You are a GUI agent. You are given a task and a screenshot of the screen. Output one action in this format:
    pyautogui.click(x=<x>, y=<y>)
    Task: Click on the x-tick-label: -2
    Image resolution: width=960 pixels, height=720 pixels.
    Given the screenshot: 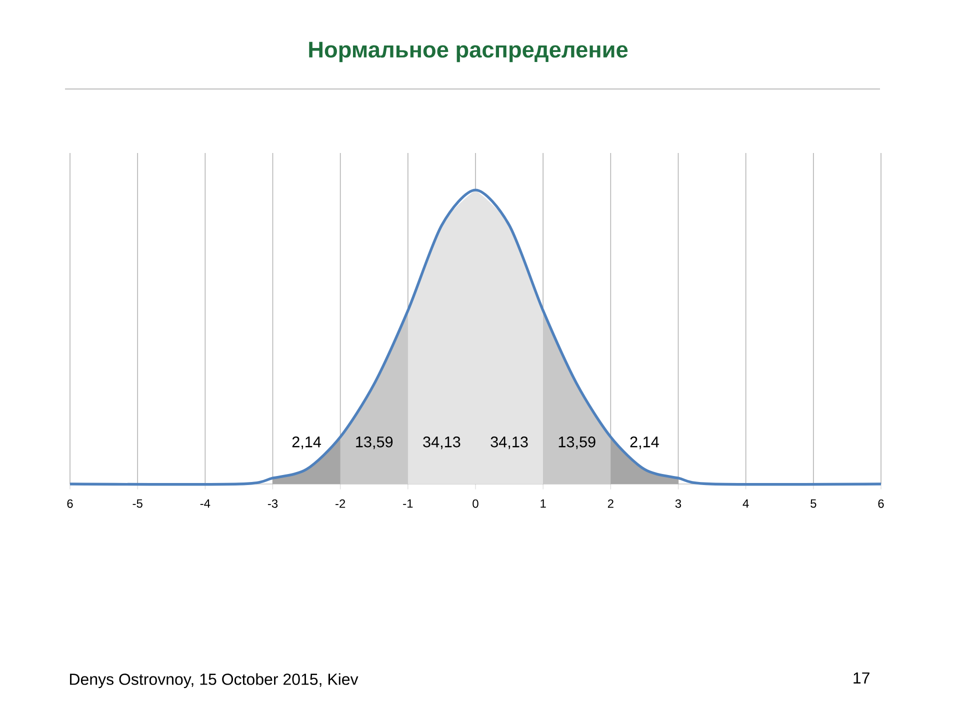 What is the action you would take?
    pyautogui.click(x=341, y=503)
    